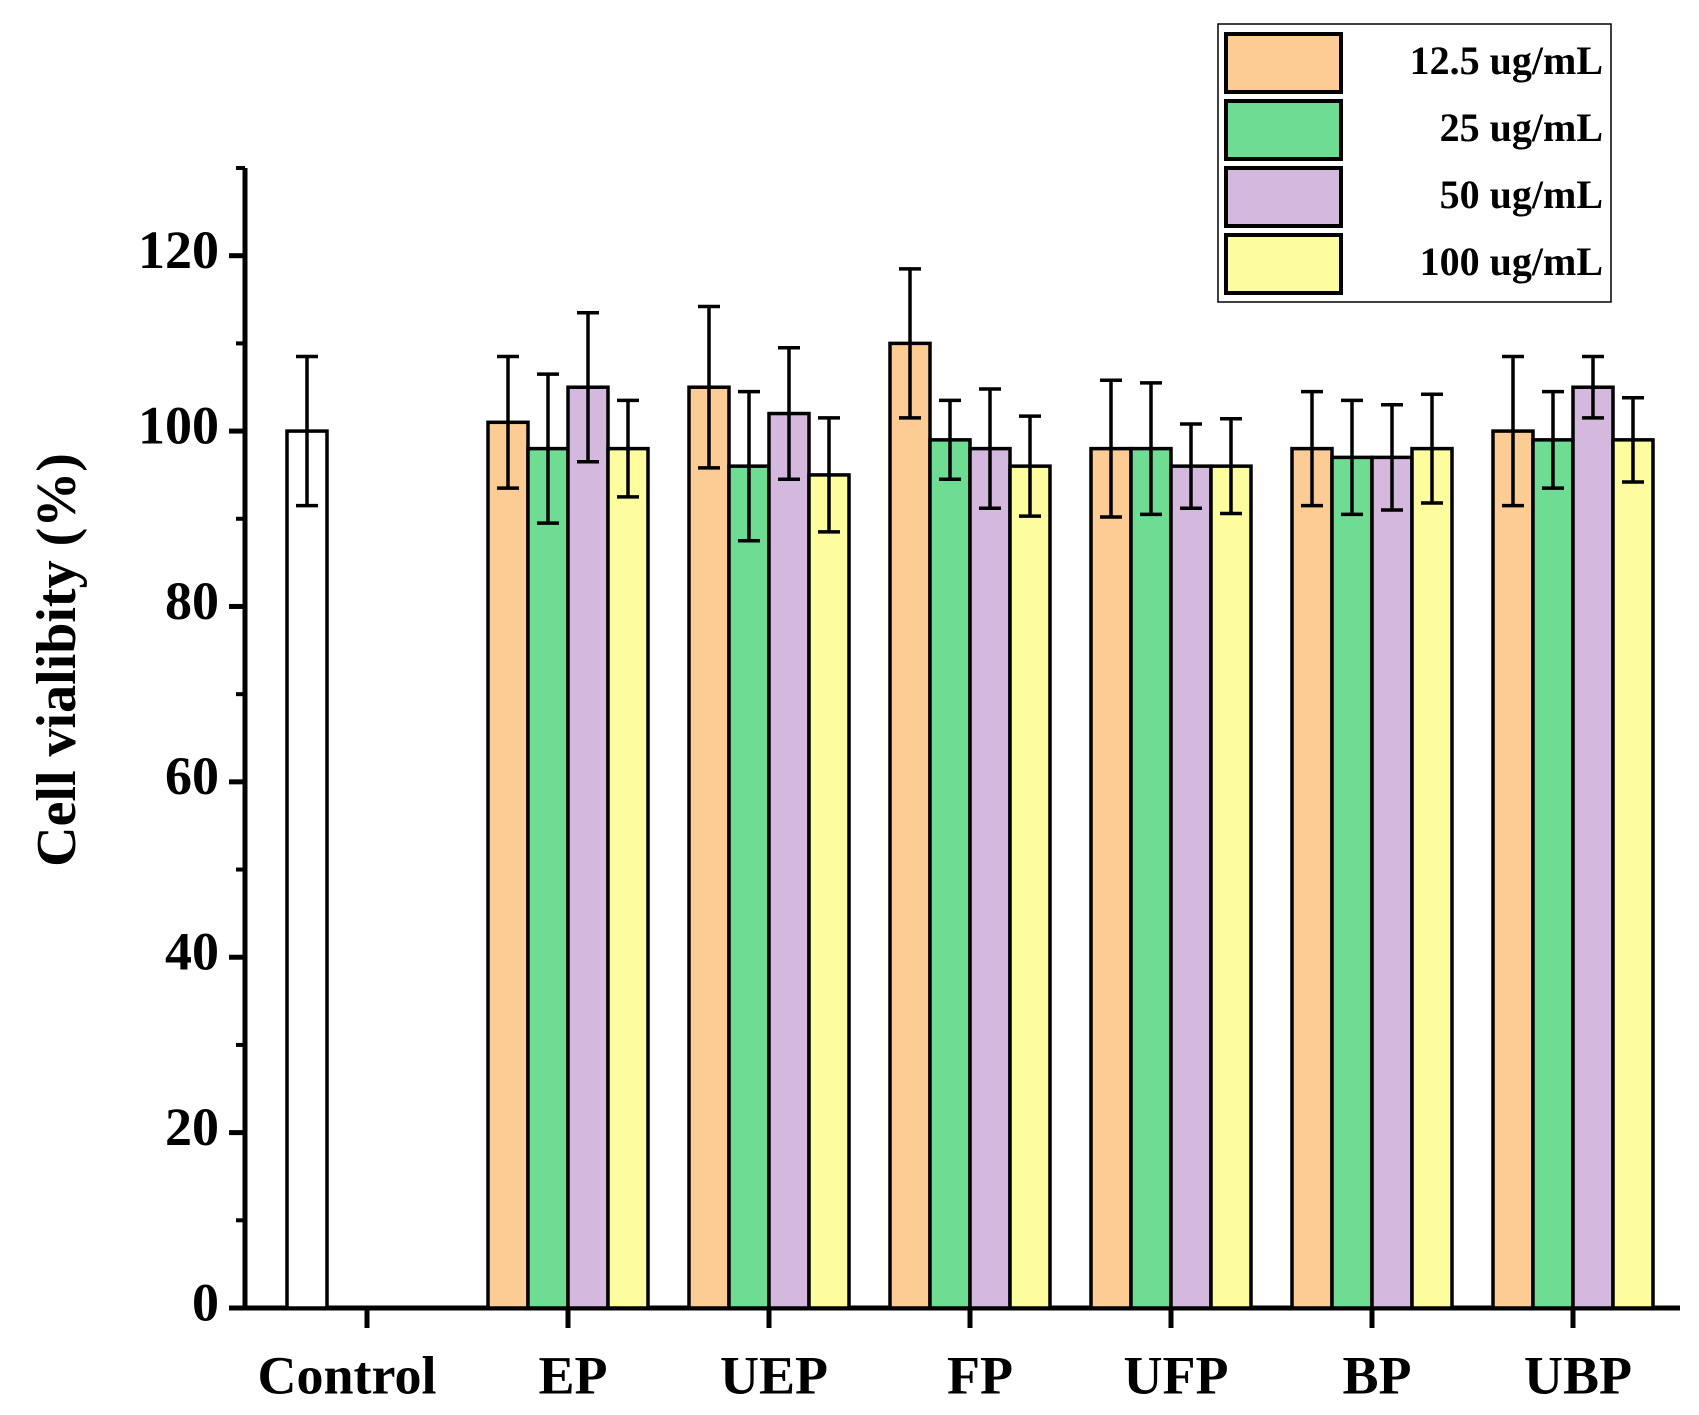 This screenshot has height=1415, width=1699. What do you see at coordinates (346, 1375) in the screenshot?
I see `x-tick-label: Control` at bounding box center [346, 1375].